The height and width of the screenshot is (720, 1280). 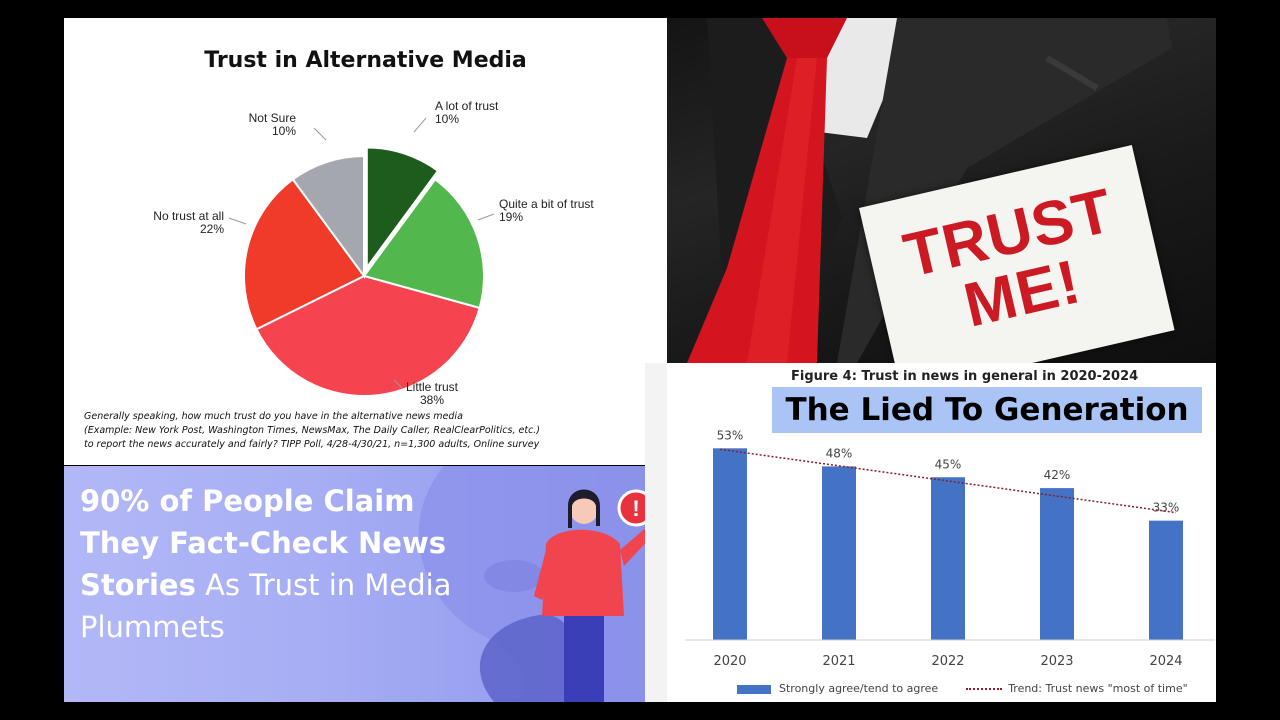 I want to click on pie-slice-little-trust, so click(x=368, y=335).